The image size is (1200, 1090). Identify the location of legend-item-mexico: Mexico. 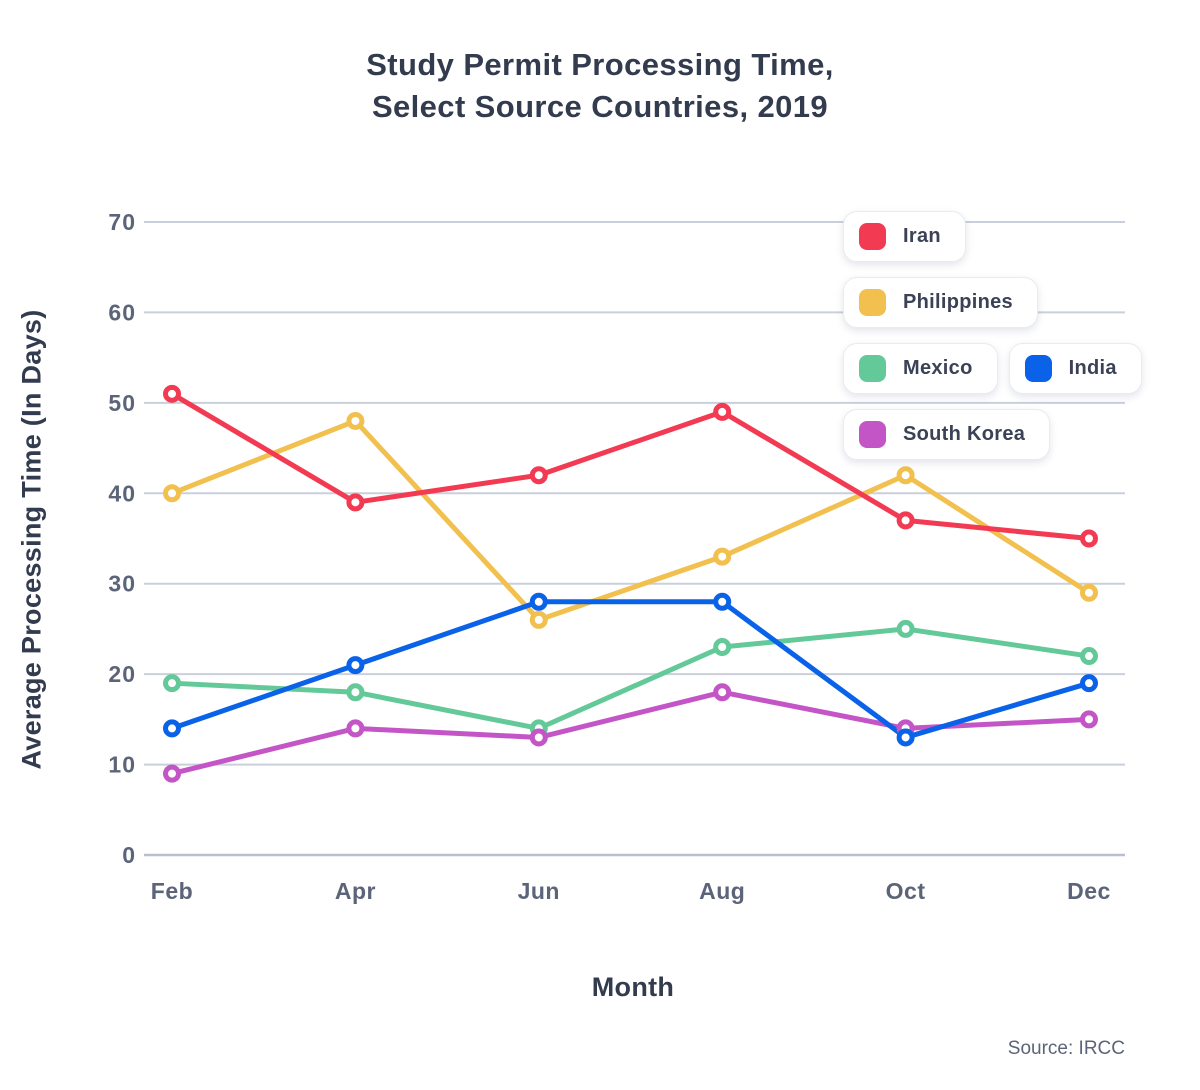
(920, 368).